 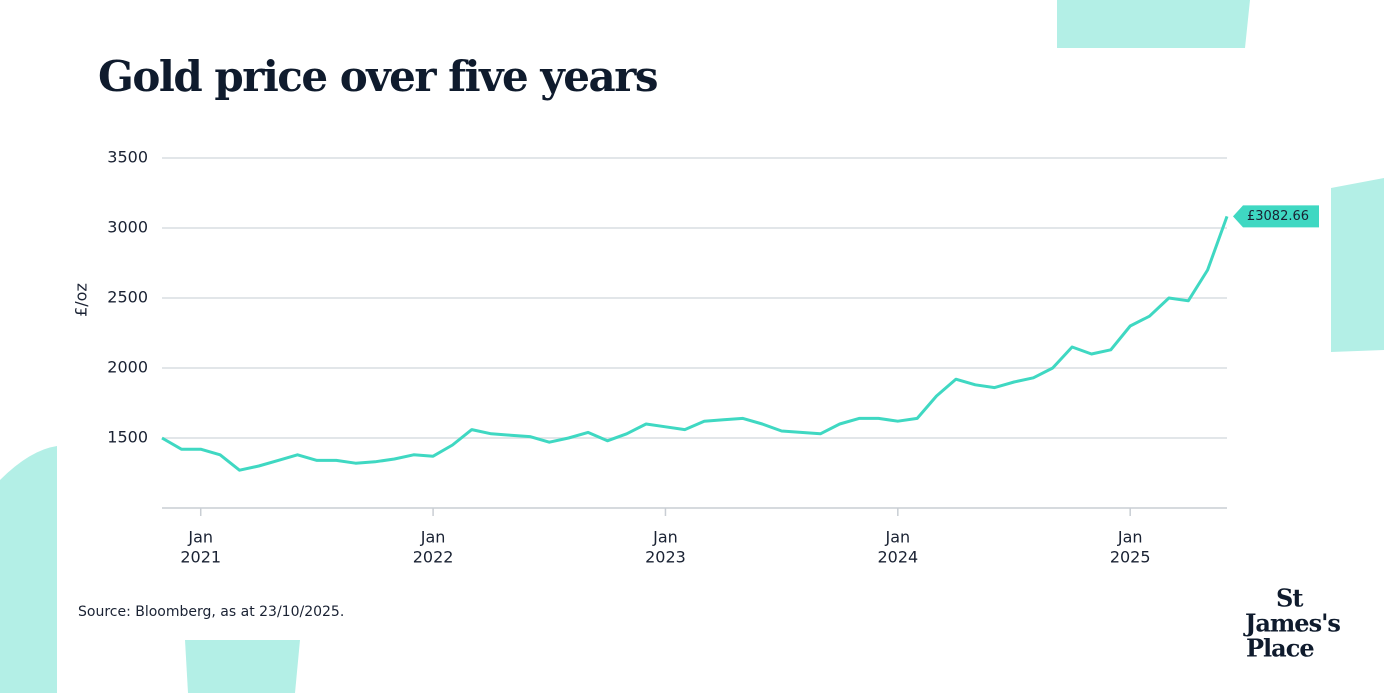 What do you see at coordinates (127, 367) in the screenshot?
I see `y-tick-label: 2000` at bounding box center [127, 367].